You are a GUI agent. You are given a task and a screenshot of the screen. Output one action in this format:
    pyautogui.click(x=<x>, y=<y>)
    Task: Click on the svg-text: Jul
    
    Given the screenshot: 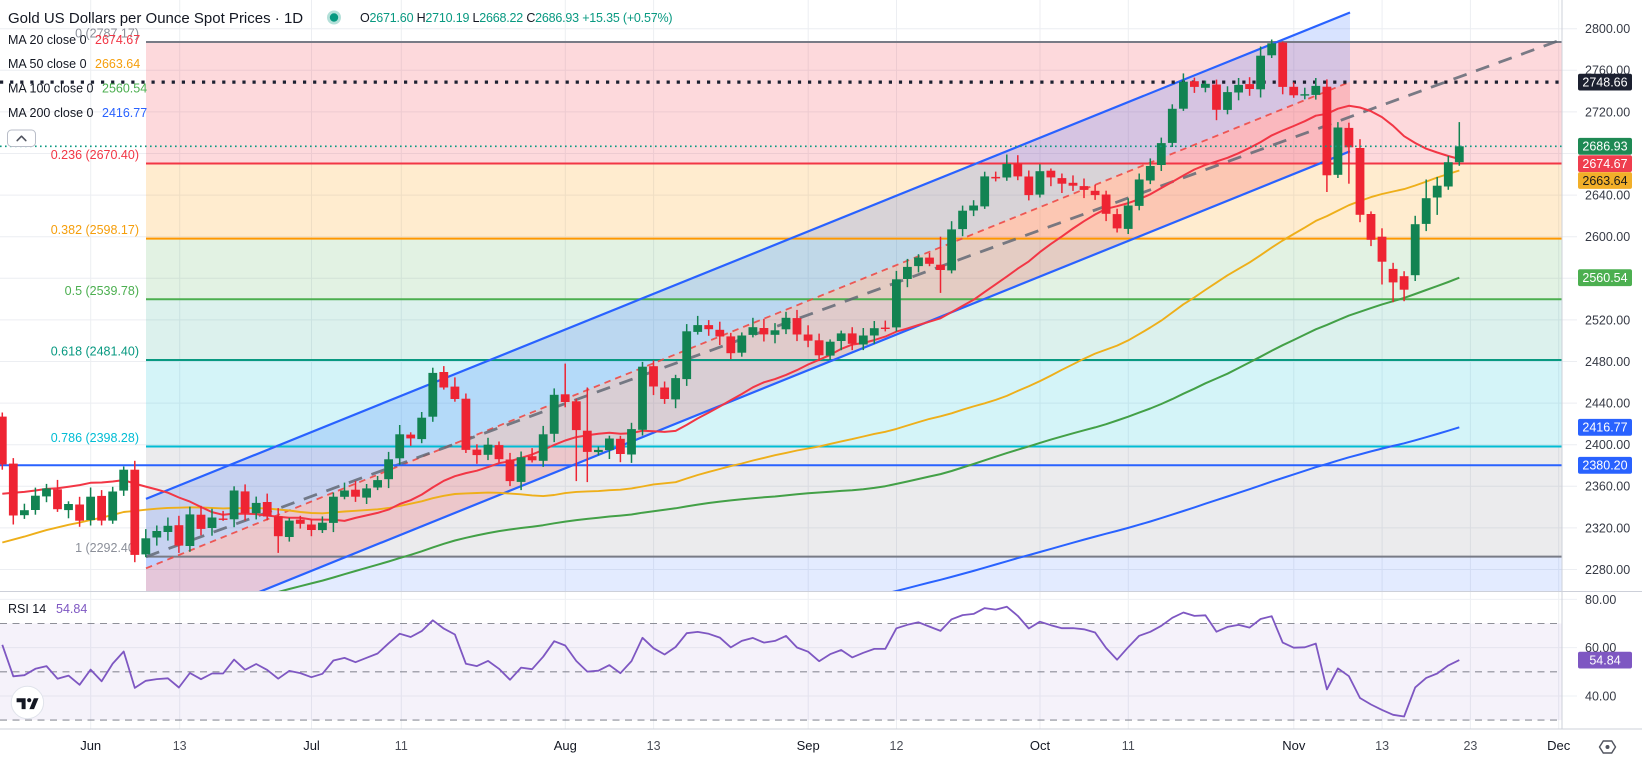 What is the action you would take?
    pyautogui.click(x=311, y=745)
    